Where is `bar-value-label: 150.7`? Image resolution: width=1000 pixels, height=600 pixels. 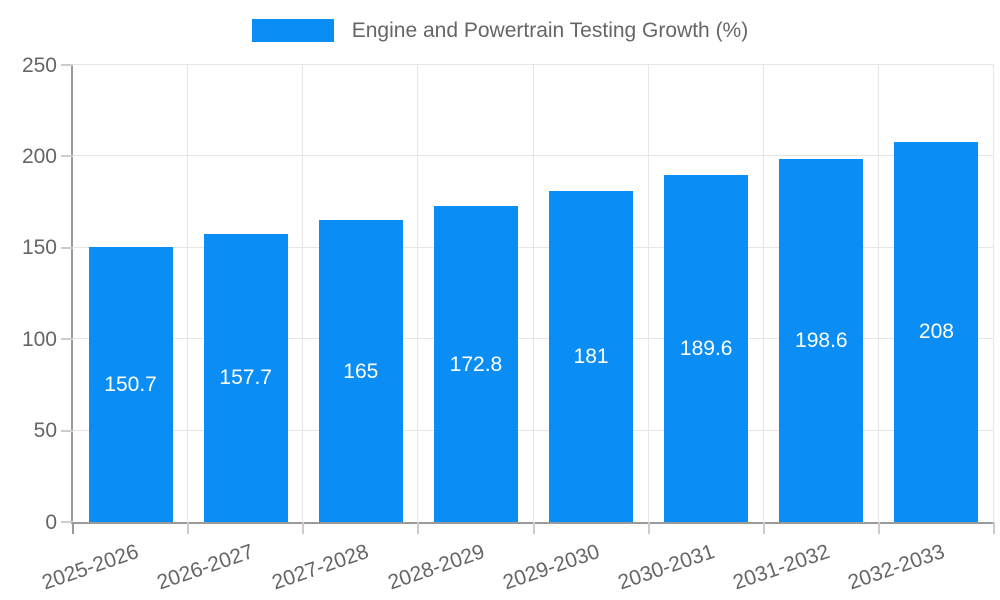 bar-value-label: 150.7 is located at coordinates (130, 384).